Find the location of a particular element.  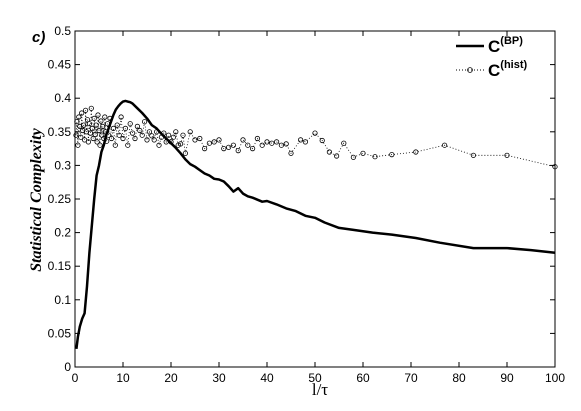

y-axis-title: Statistical Complexity is located at coordinates (36, 199).